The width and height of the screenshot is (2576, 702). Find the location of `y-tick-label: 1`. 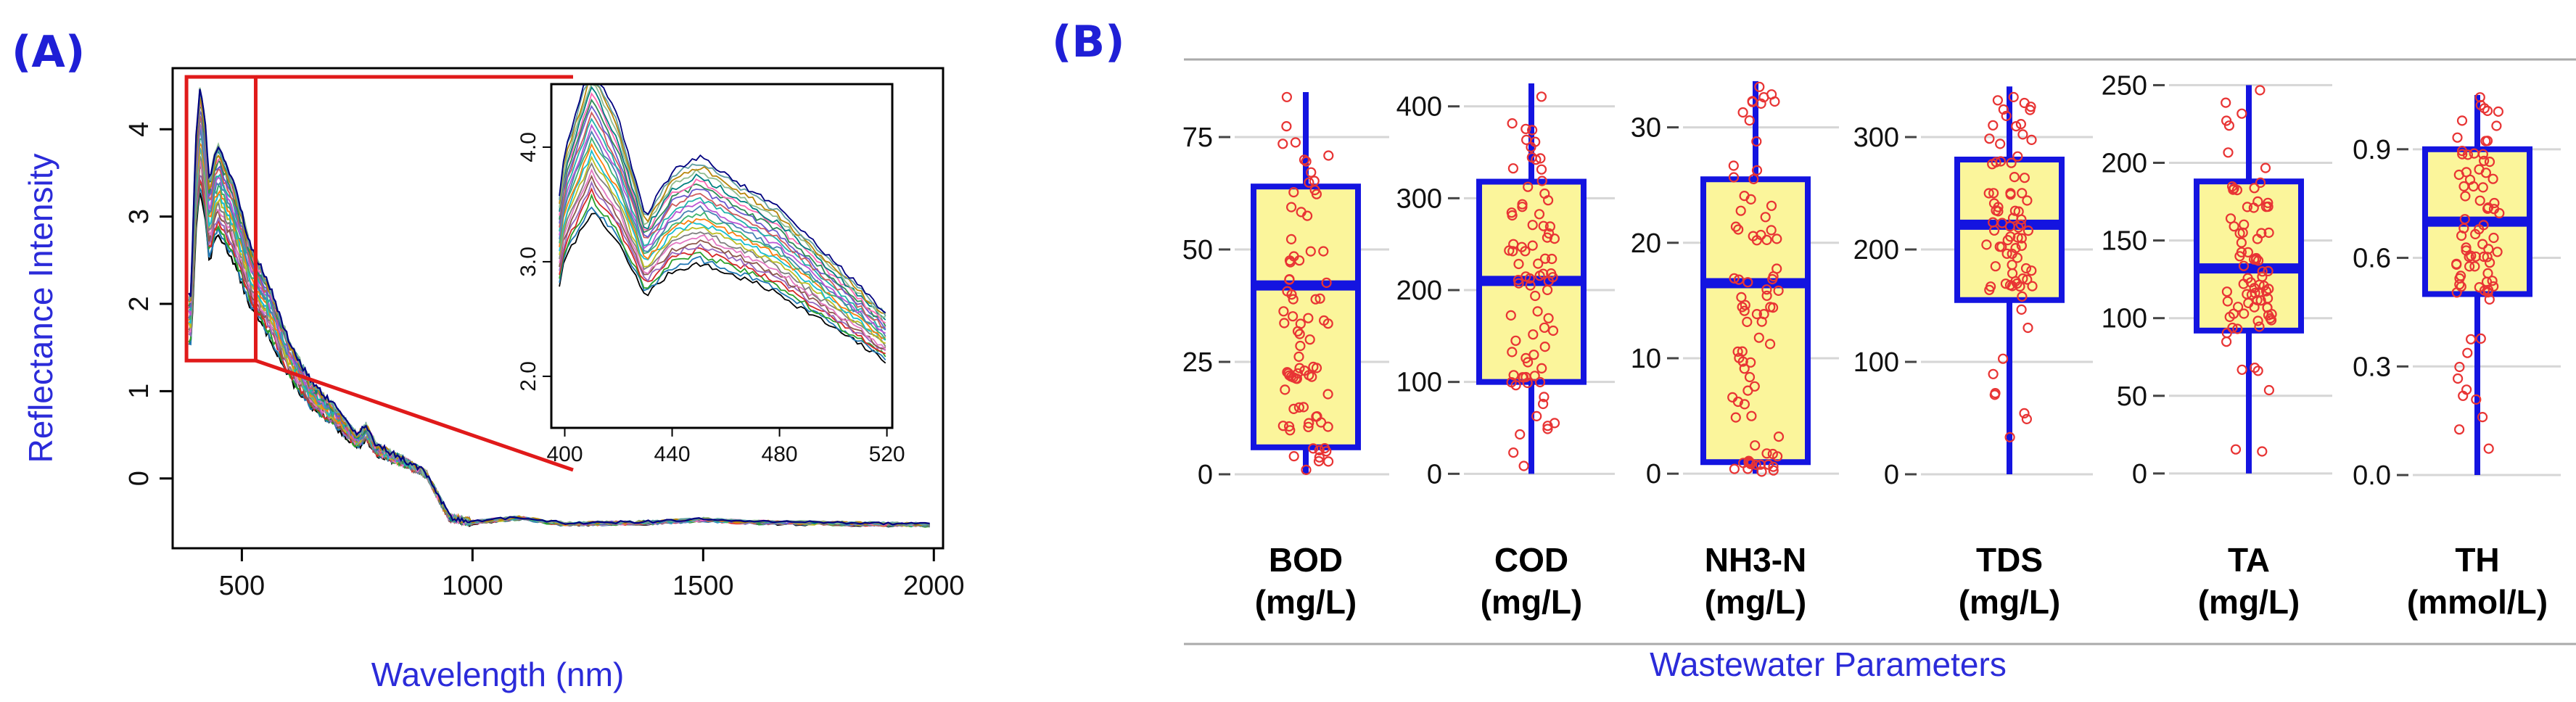

y-tick-label: 1 is located at coordinates (139, 392).